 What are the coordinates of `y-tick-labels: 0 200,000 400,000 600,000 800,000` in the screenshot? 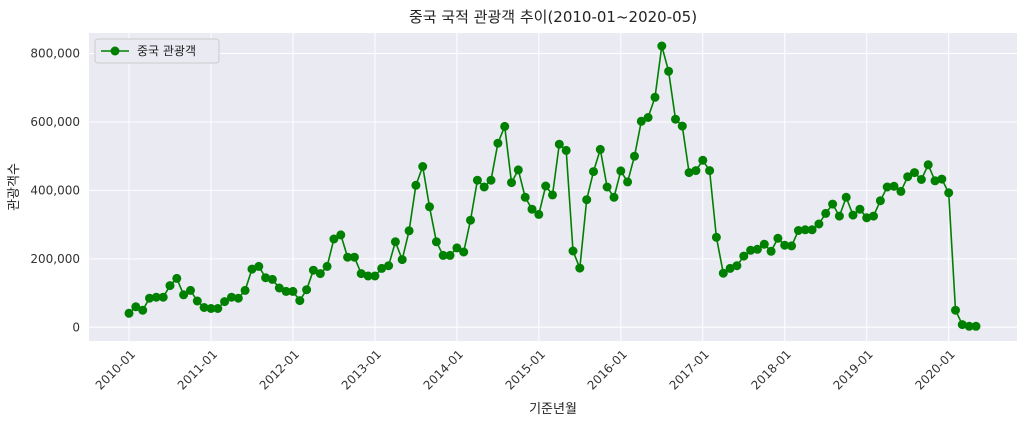 It's located at (55, 191).